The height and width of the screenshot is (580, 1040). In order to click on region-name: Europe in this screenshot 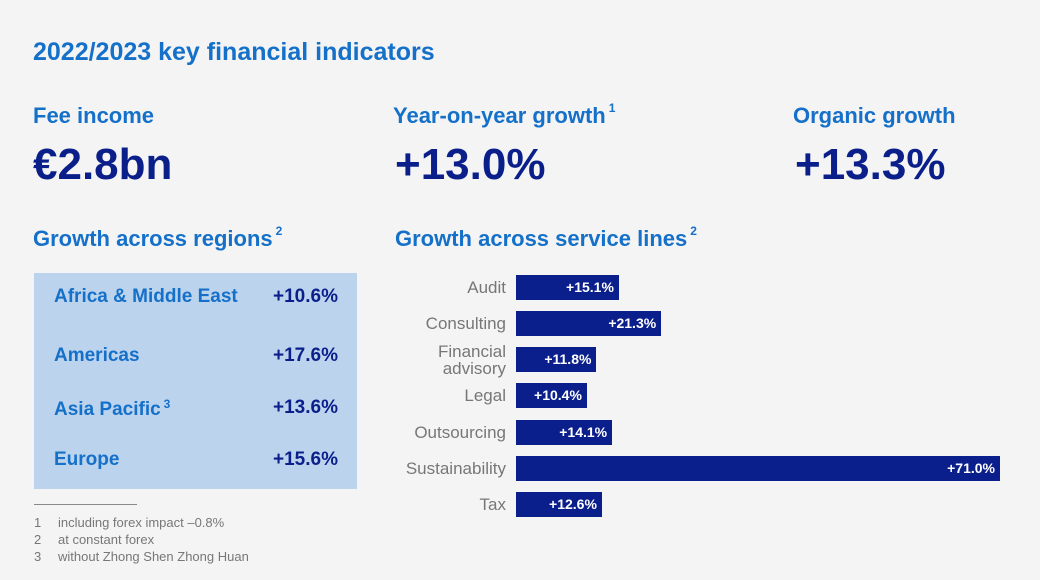, I will do `click(87, 459)`.